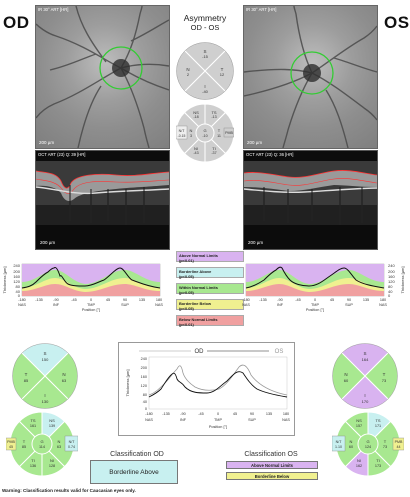  I want to click on asym-ns-value: -18, so click(195, 117).